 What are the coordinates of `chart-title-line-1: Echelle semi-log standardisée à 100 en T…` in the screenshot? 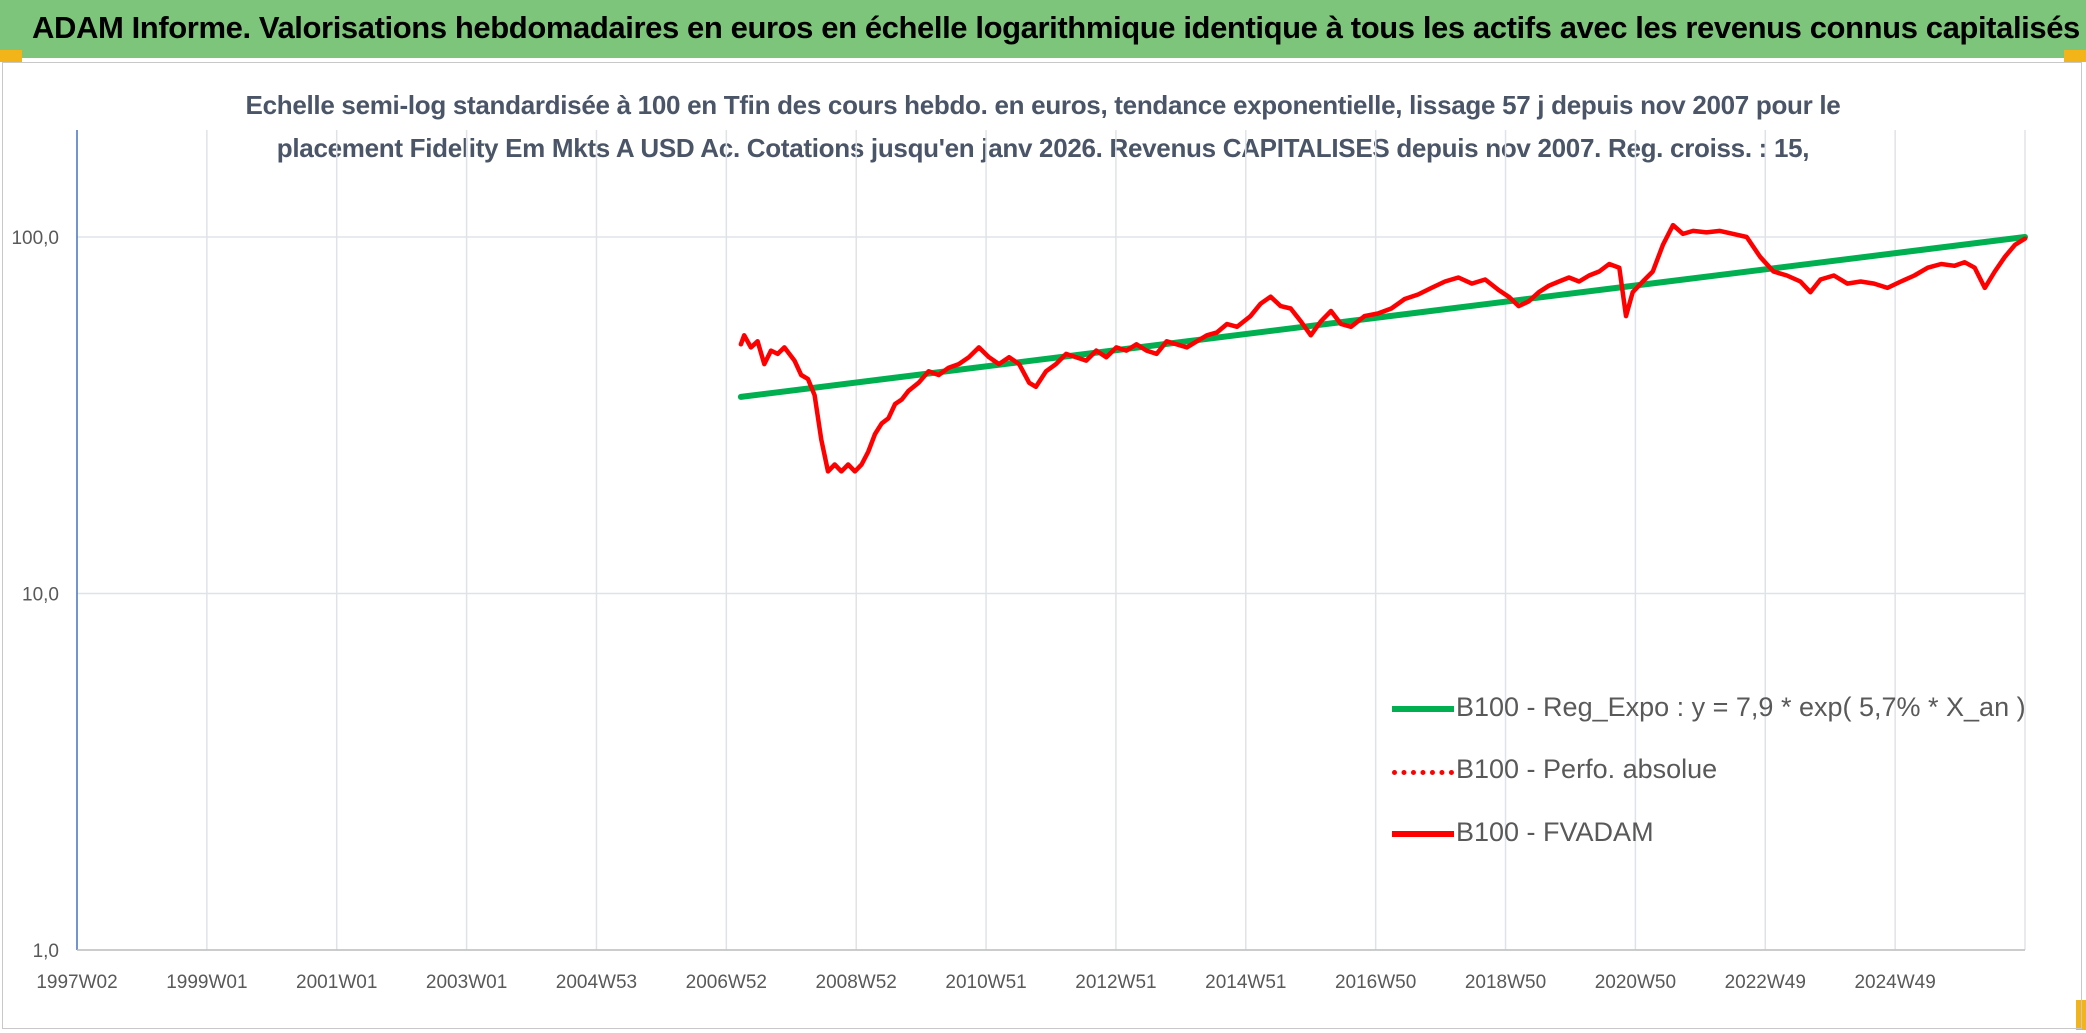 It's located at (1043, 105).